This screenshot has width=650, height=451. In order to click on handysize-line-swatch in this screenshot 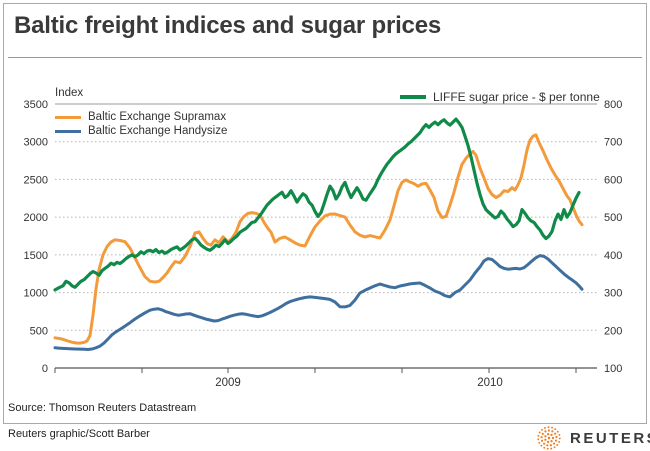, I will do `click(68, 131)`.